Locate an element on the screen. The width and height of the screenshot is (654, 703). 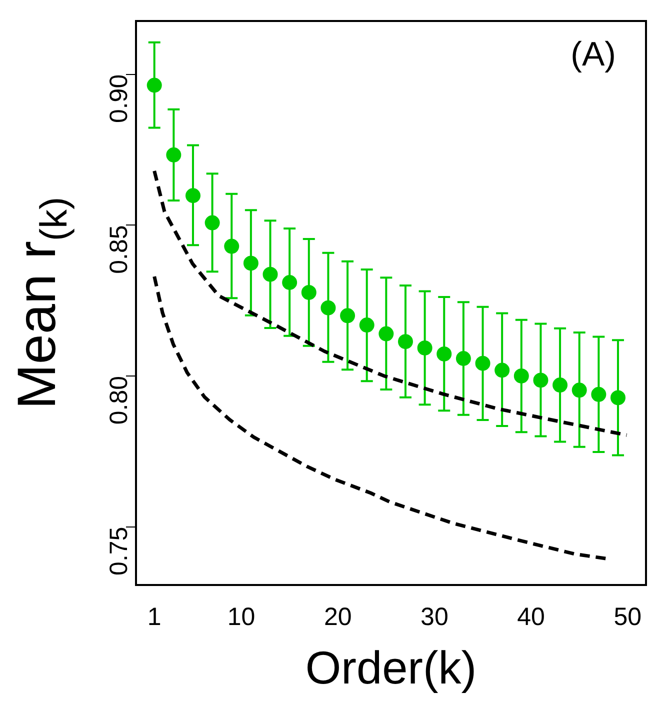
y-axis-title: Mean r(k) is located at coordinates (41, 303).